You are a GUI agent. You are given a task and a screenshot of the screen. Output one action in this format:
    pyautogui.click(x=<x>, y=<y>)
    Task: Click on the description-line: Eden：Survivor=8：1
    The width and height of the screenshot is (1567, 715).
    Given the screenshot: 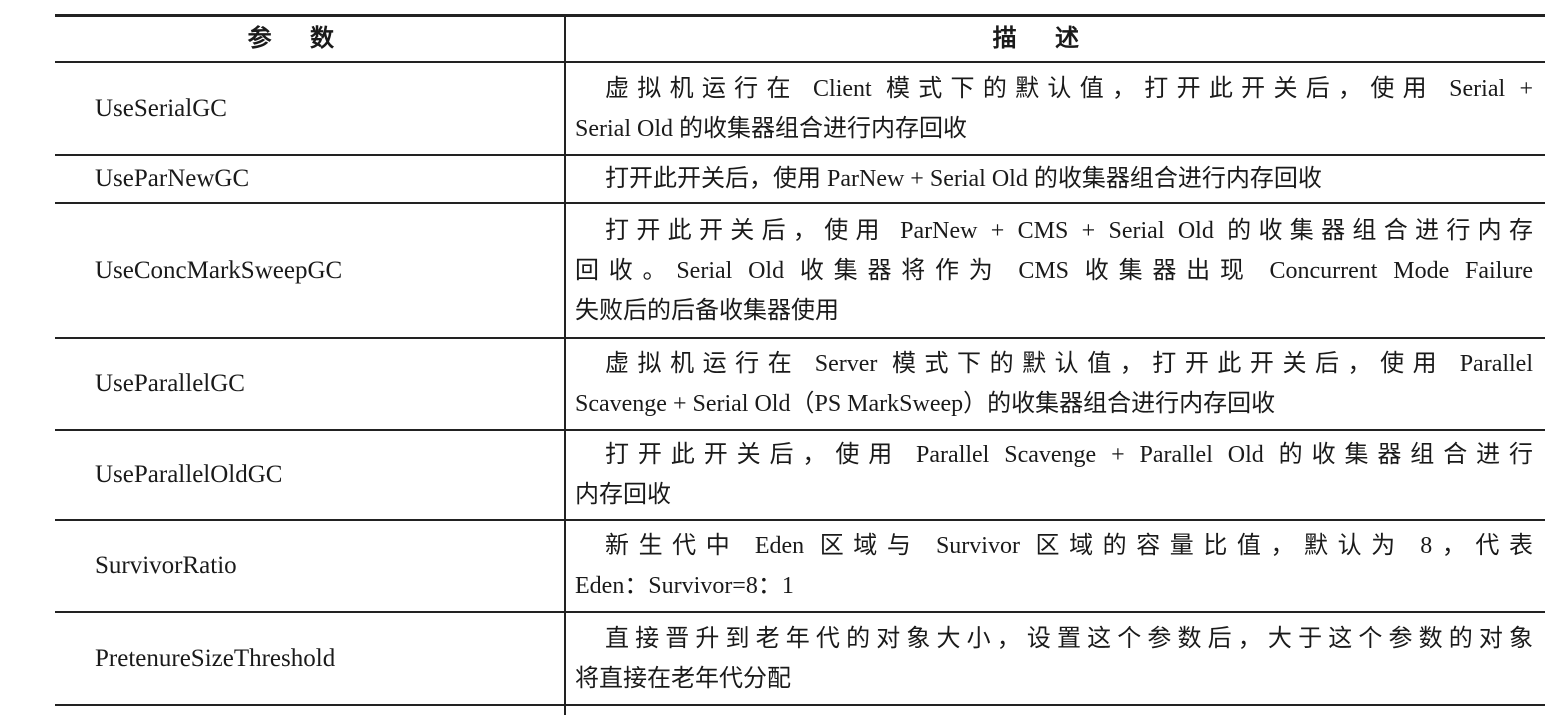 What is the action you would take?
    pyautogui.click(x=684, y=586)
    